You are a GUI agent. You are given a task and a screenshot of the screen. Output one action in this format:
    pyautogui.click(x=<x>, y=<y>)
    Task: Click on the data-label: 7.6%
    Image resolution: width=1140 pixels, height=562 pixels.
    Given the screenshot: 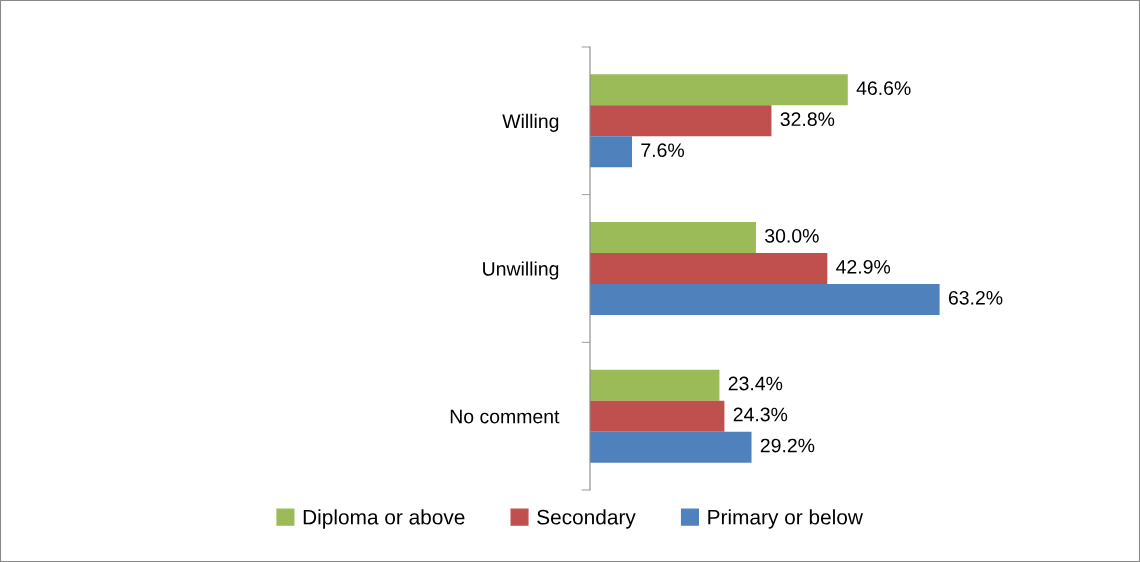 What is the action you would take?
    pyautogui.click(x=662, y=150)
    